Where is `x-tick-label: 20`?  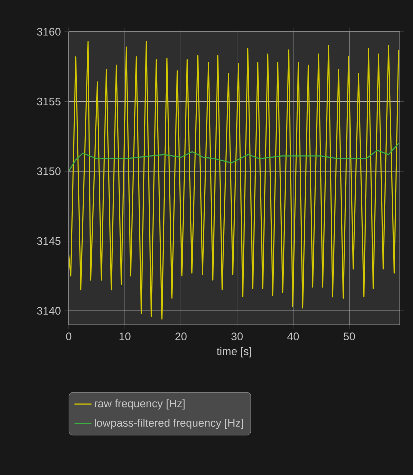 x-tick-label: 20 is located at coordinates (181, 336).